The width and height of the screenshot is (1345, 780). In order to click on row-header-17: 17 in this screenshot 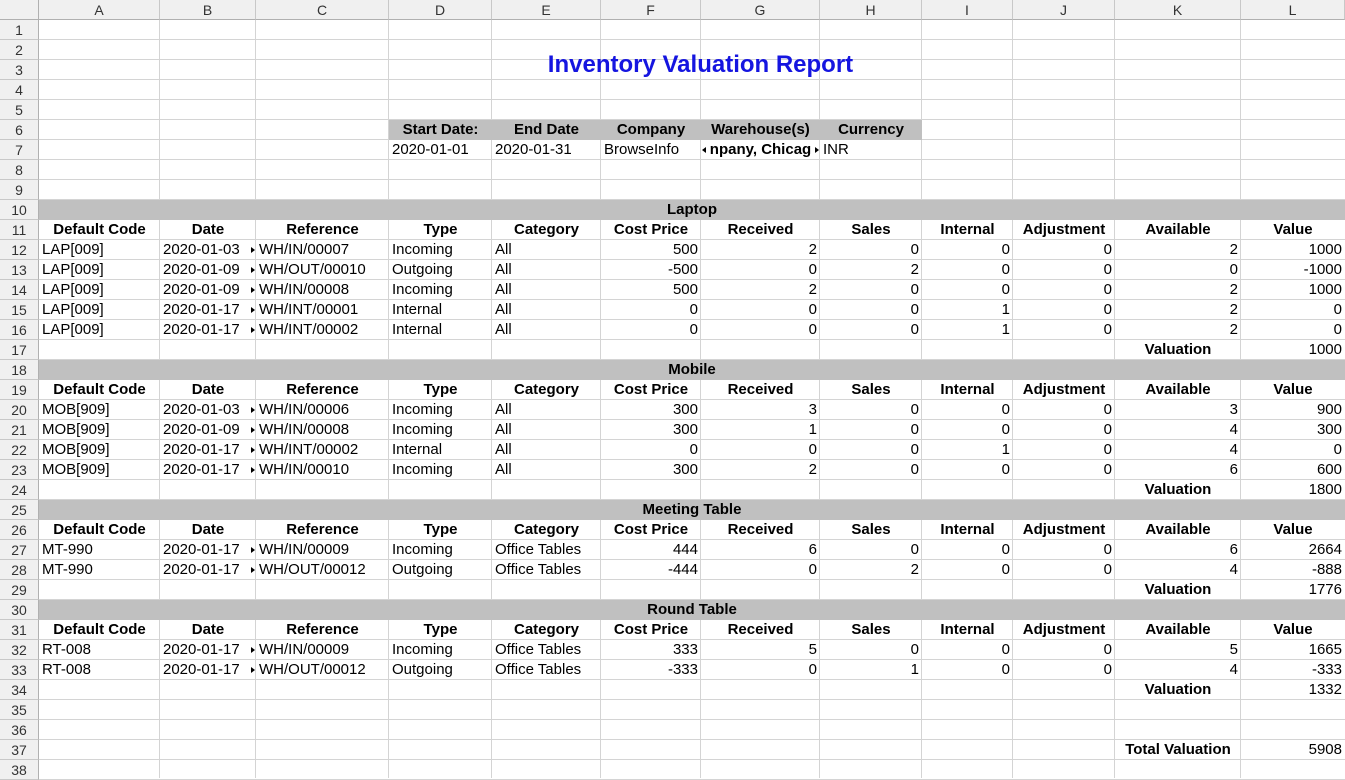, I will do `click(19, 350)`.